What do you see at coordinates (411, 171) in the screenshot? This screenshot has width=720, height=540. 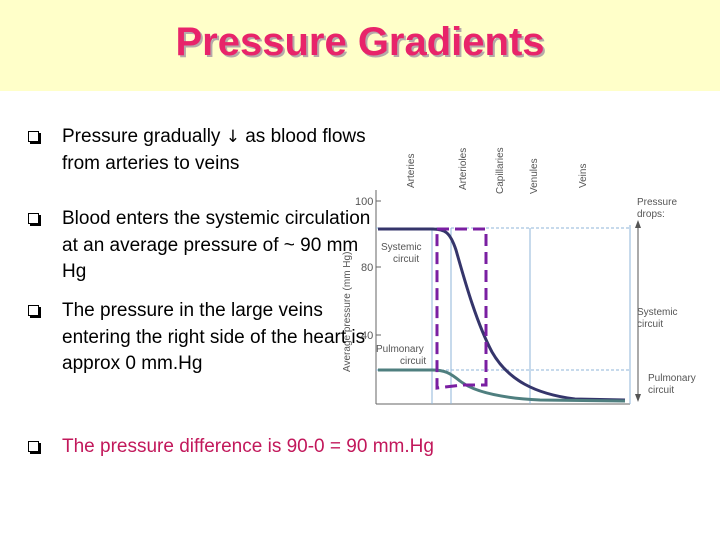 I see `vessel-label: Arteries` at bounding box center [411, 171].